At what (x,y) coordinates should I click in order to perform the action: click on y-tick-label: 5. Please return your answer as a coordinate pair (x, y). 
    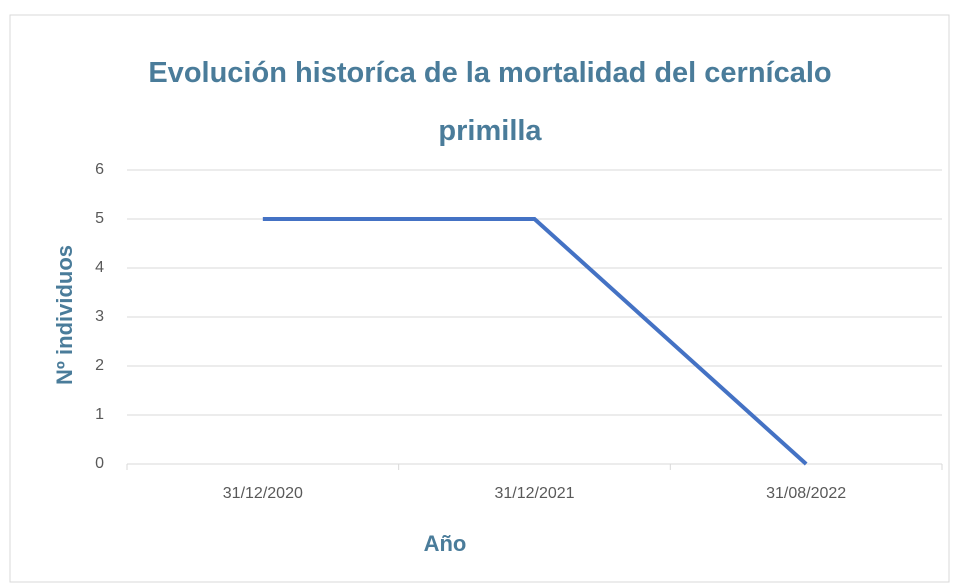
    Looking at the image, I should click on (99, 218).